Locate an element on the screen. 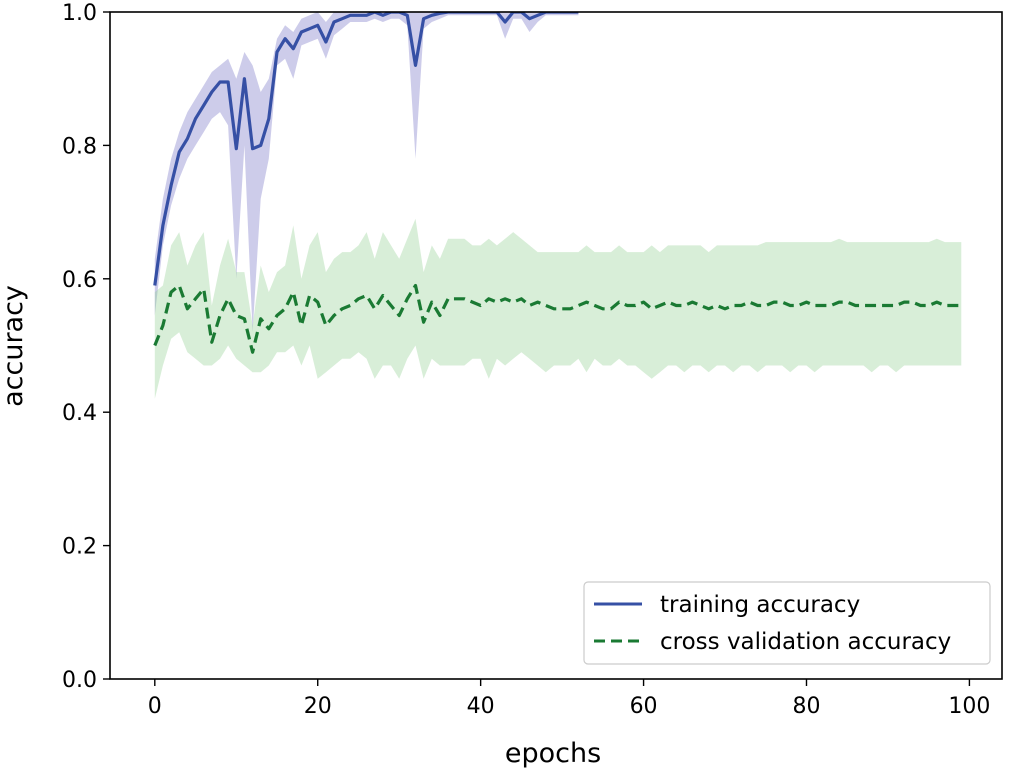  legend-label-cross-validation: cross validation accuracy is located at coordinates (805, 642).